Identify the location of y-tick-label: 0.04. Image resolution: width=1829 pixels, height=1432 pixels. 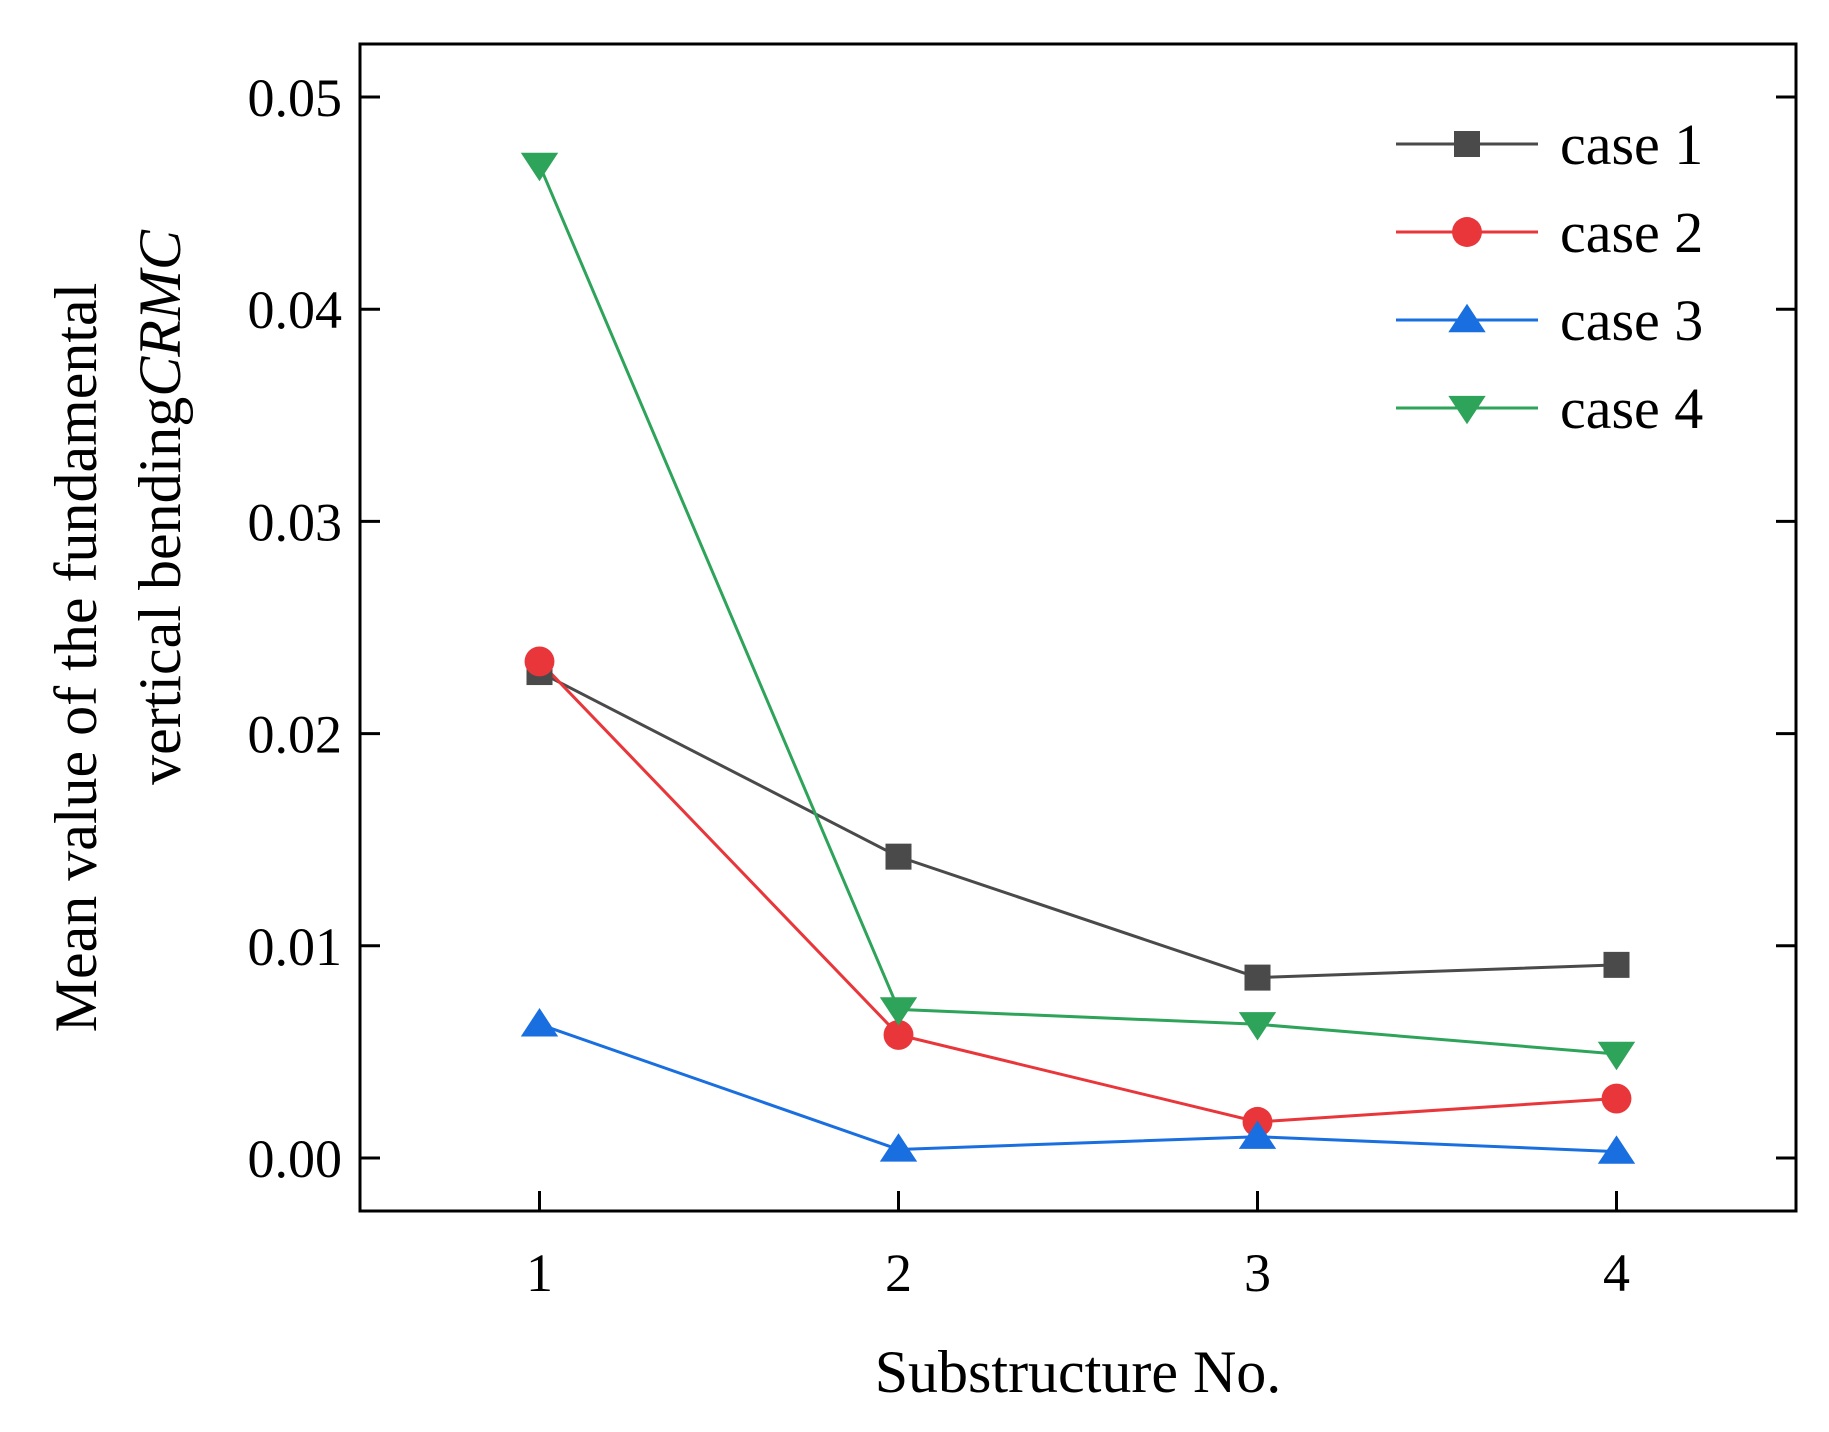
(295, 310).